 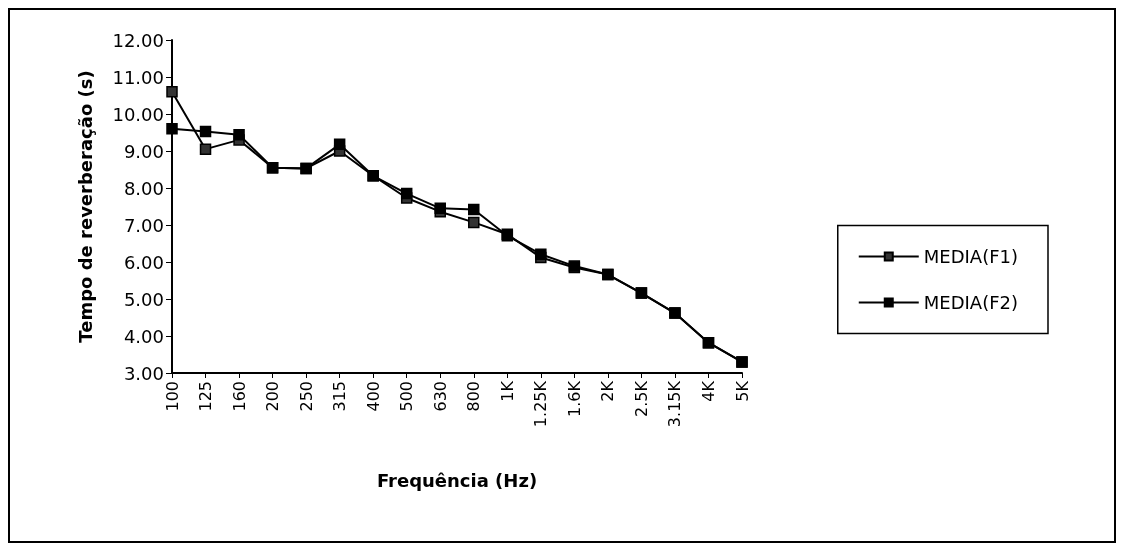 I want to click on x-tick-label: 630, so click(x=440, y=396).